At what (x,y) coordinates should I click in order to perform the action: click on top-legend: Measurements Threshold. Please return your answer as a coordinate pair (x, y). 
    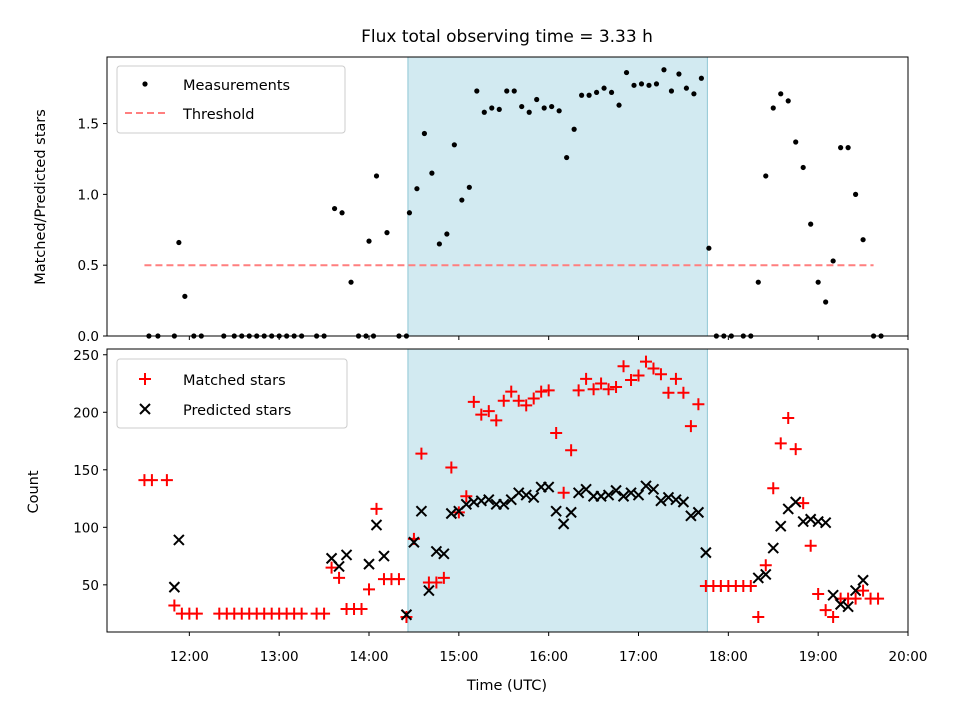
    Looking at the image, I should click on (231, 99).